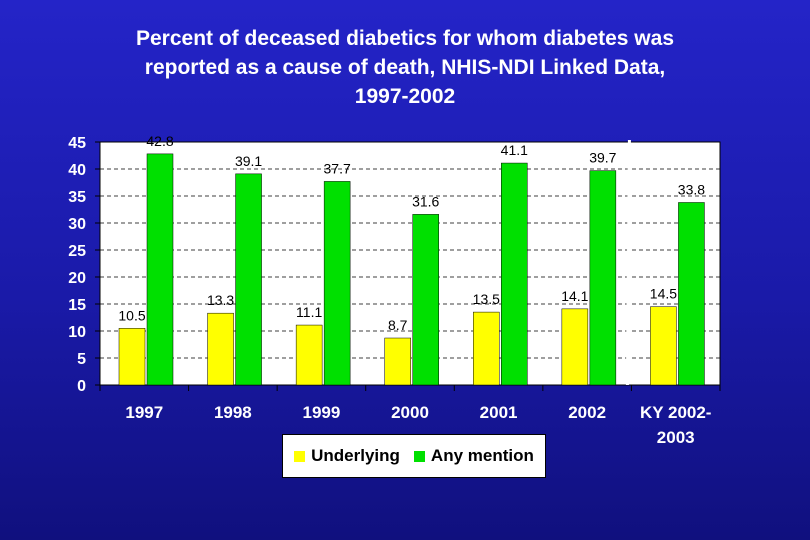 Image resolution: width=810 pixels, height=540 pixels. I want to click on data-label-underlying: 14.5, so click(663, 294).